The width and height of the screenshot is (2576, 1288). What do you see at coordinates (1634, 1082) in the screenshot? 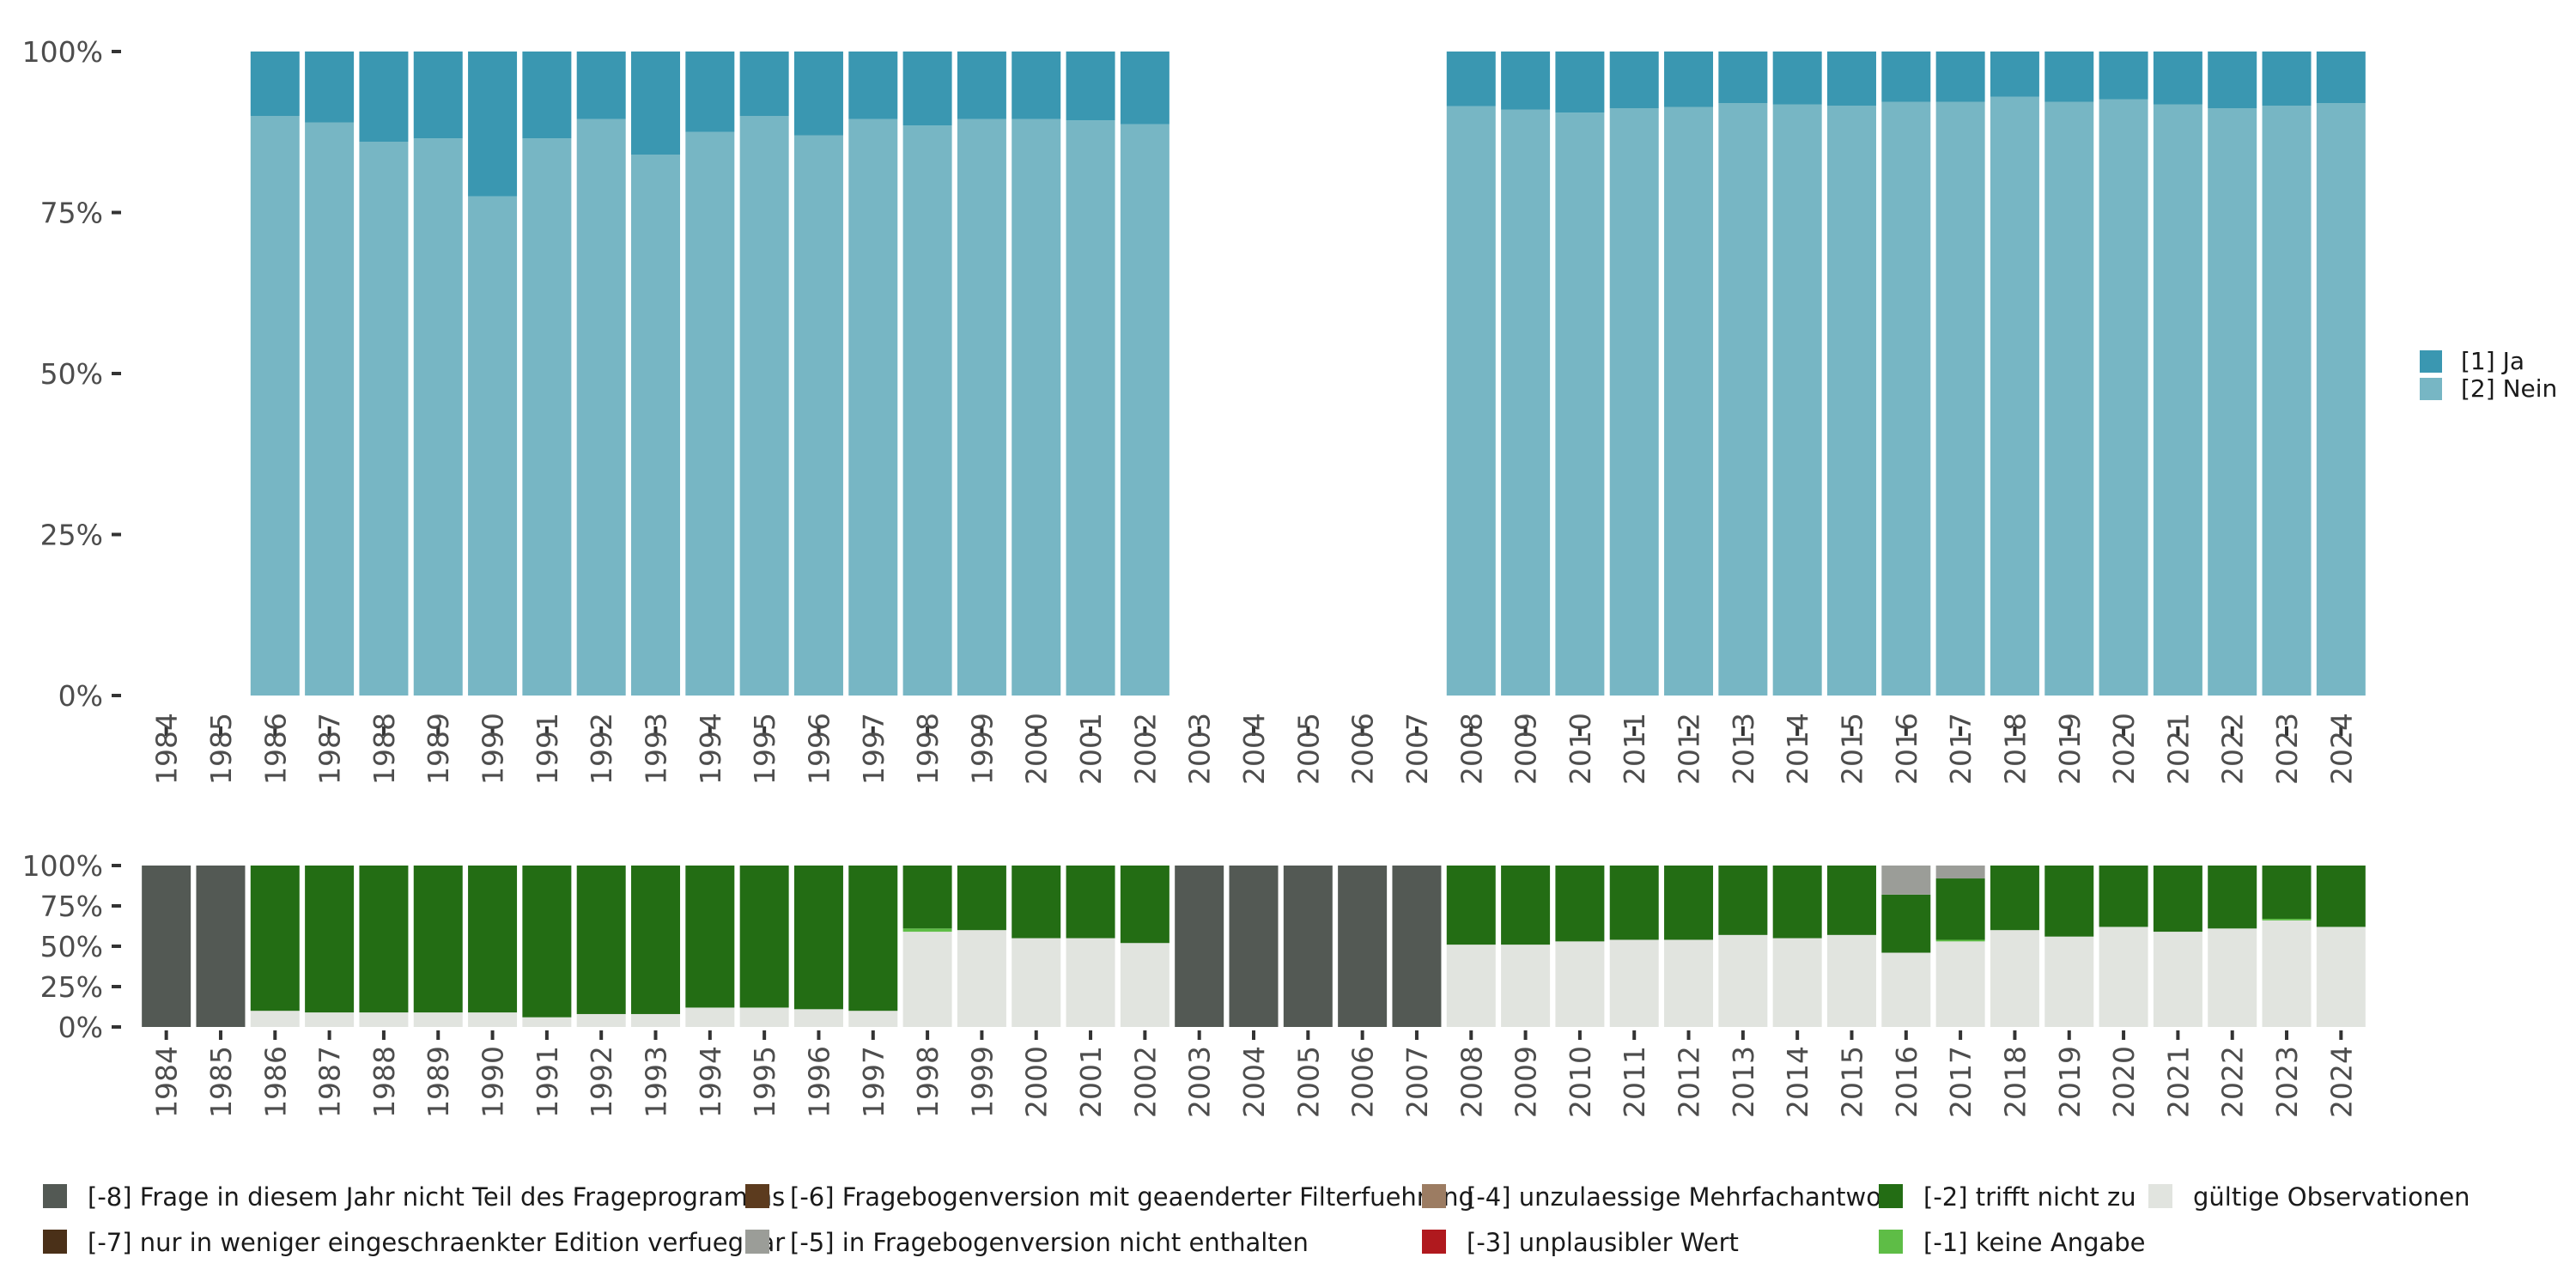
I see `bottom-x-tick-label: 2011` at bounding box center [1634, 1082].